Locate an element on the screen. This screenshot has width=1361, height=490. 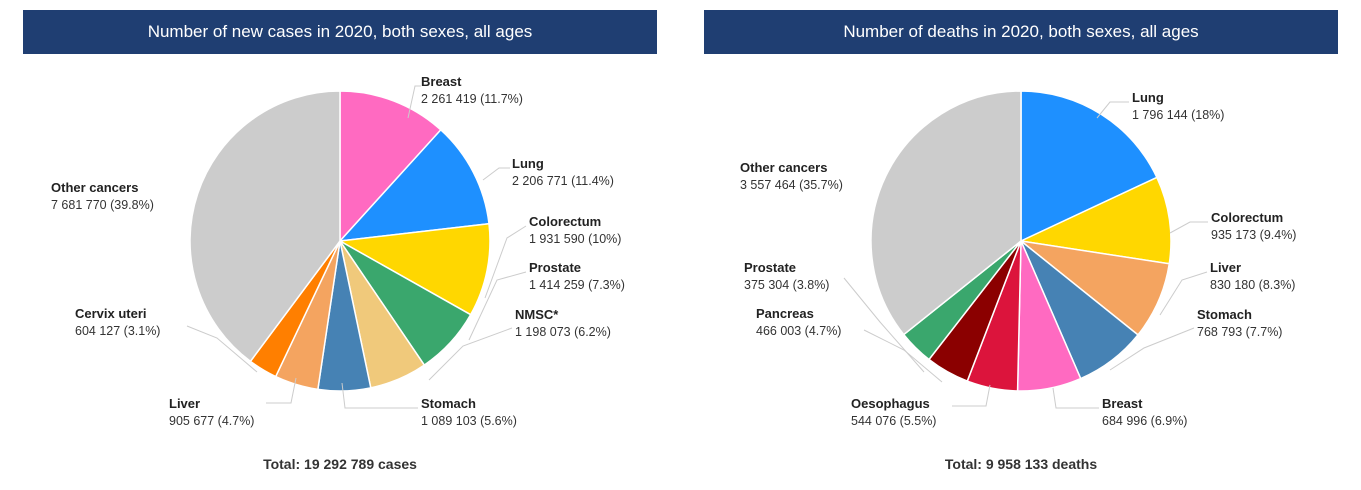
slice-label-cervix-uteri: Cervix uteri is located at coordinates (111, 313).